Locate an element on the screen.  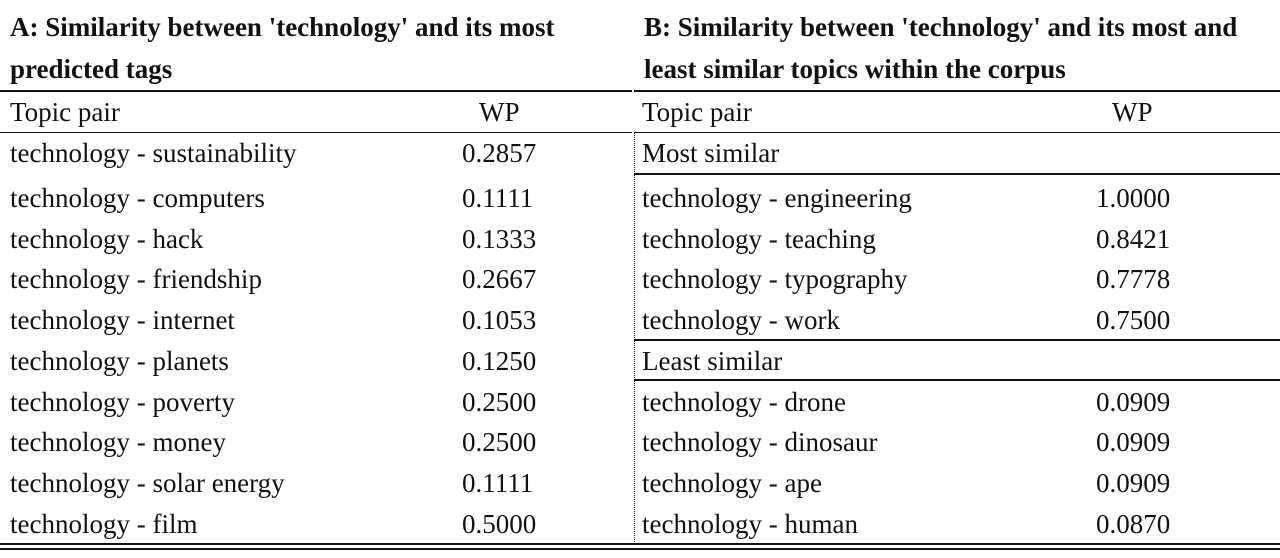
table-row: technology - work 0.7500 is located at coordinates (957, 320).